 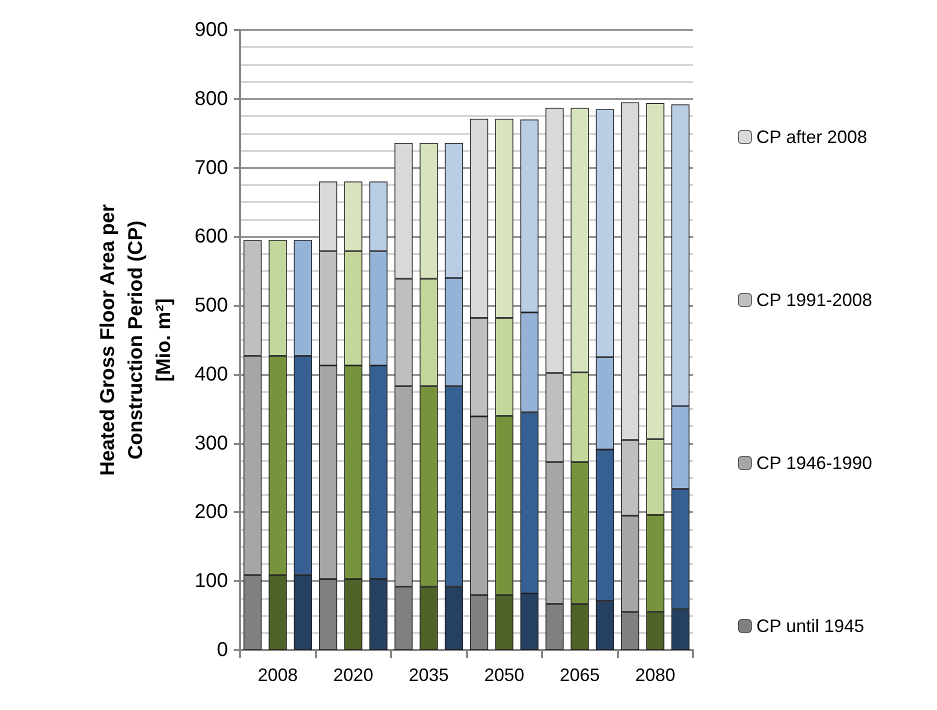 I want to click on y-tick-label: 800, so click(x=211, y=99).